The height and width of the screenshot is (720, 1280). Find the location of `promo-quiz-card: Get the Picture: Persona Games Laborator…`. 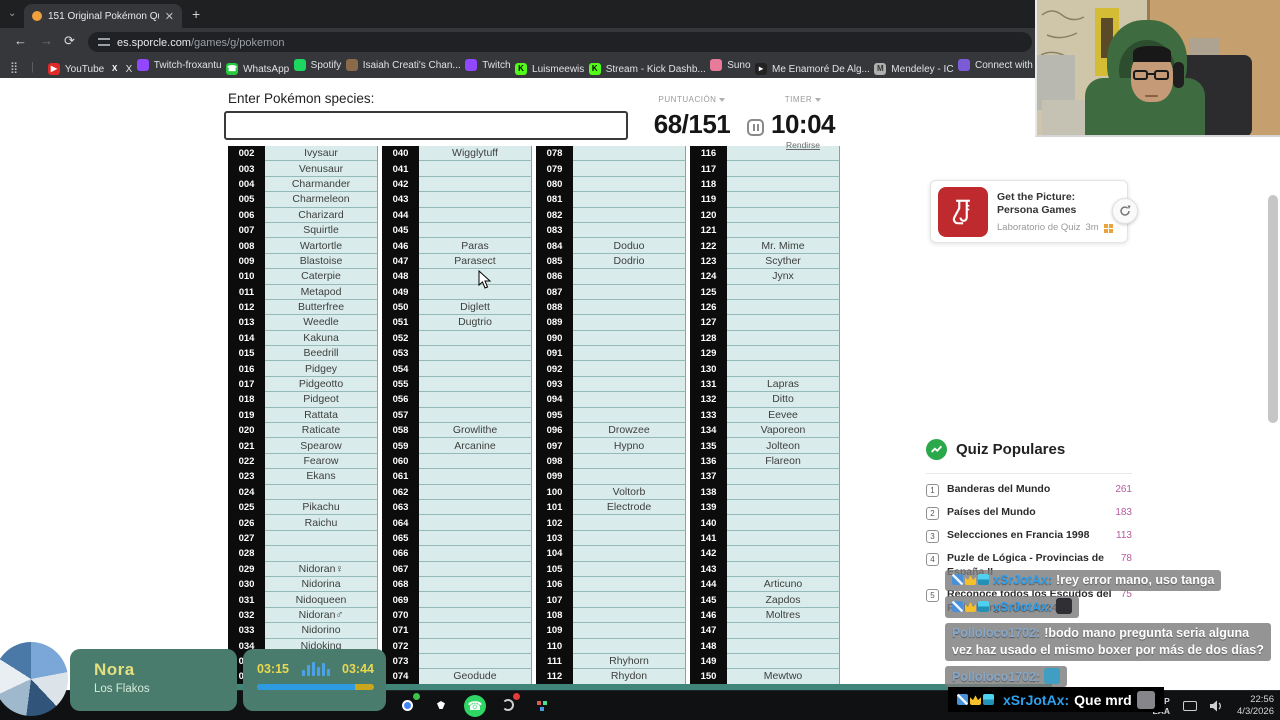

promo-quiz-card: Get the Picture: Persona Games Laborator… is located at coordinates (1029, 211).